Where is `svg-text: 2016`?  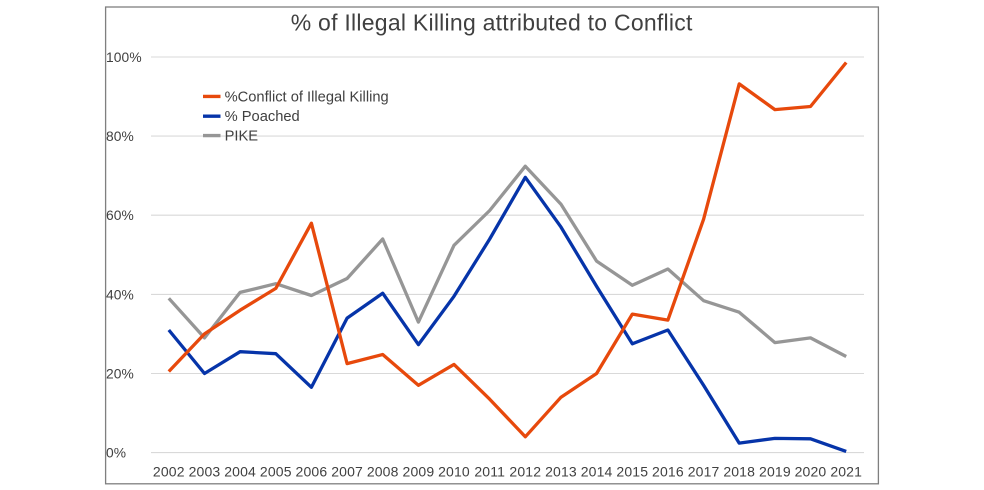 svg-text: 2016 is located at coordinates (668, 471).